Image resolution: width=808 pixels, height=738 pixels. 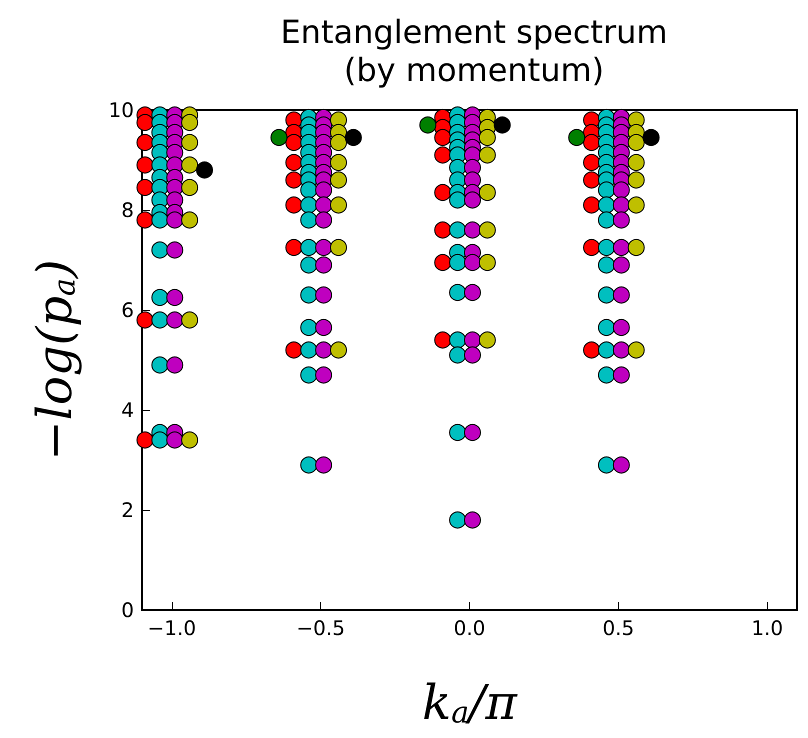 What do you see at coordinates (320, 628) in the screenshot?
I see `x-tick-label: −0.5` at bounding box center [320, 628].